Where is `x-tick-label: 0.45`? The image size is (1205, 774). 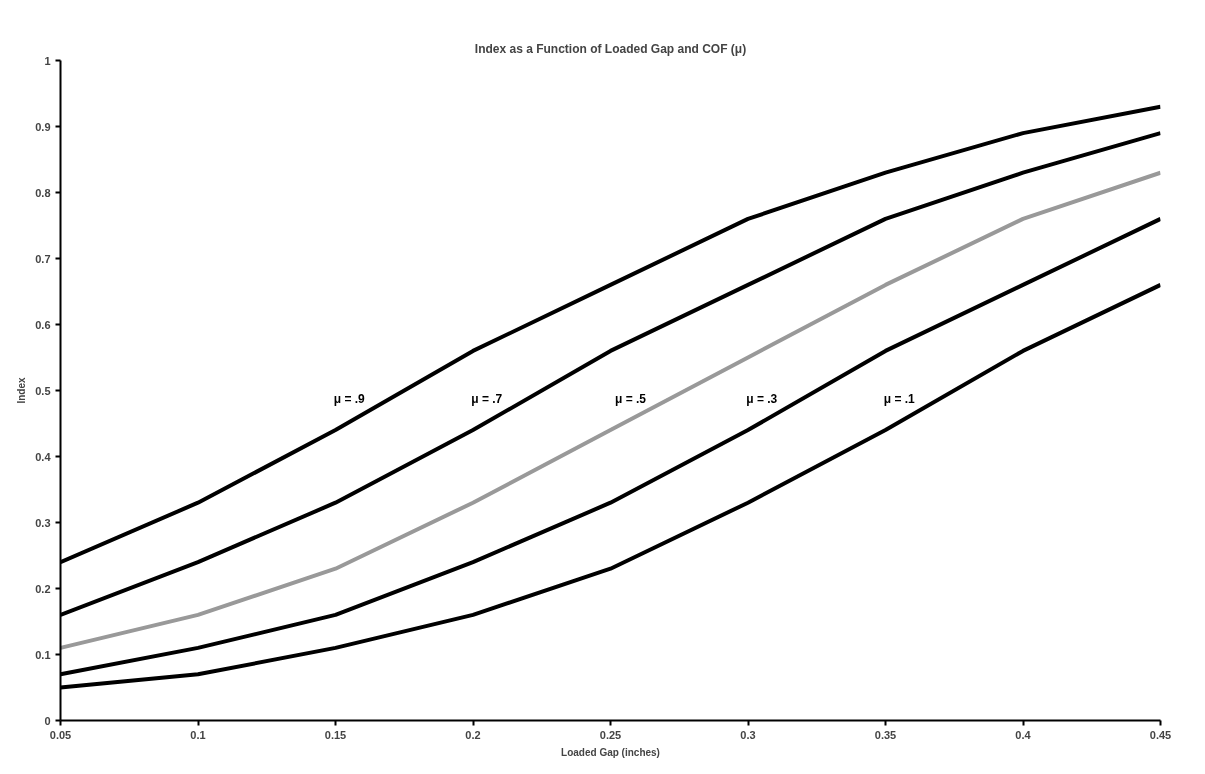 x-tick-label: 0.45 is located at coordinates (1160, 734).